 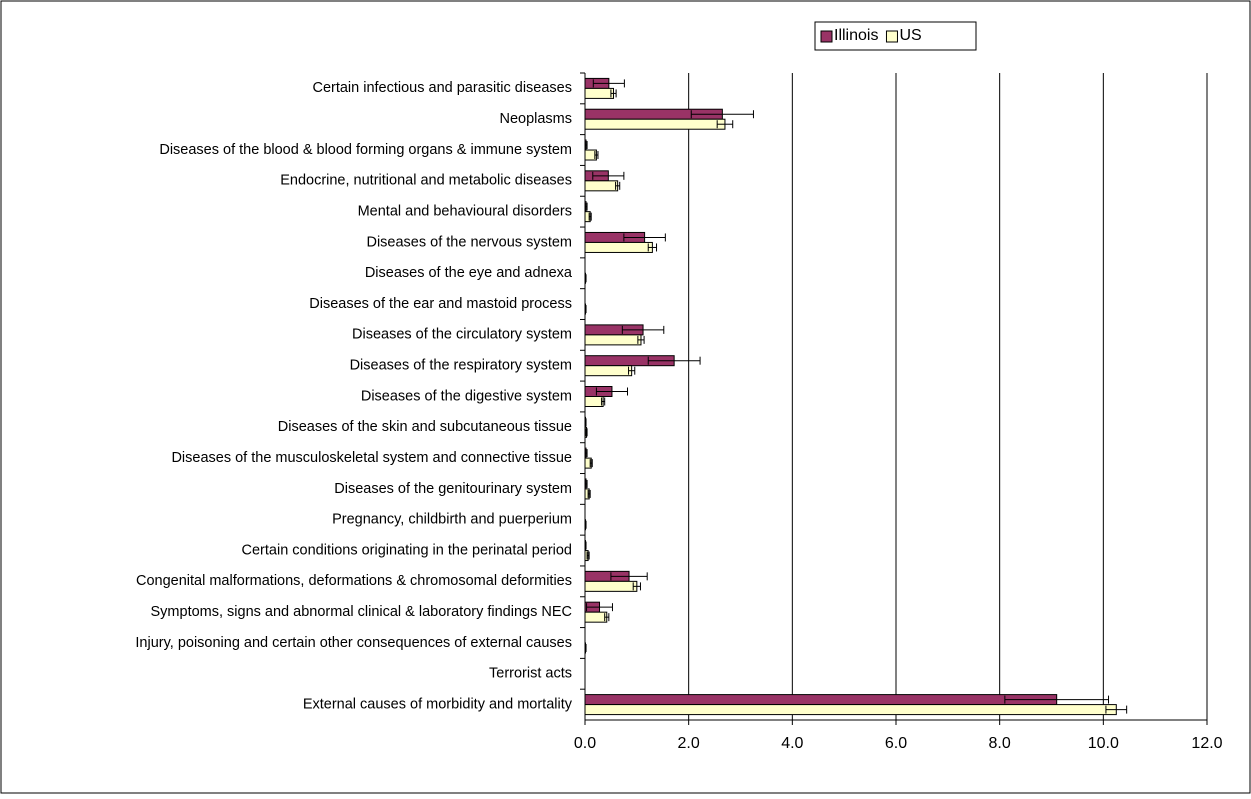 What do you see at coordinates (1206, 743) in the screenshot?
I see `x-tick-label: 12.0` at bounding box center [1206, 743].